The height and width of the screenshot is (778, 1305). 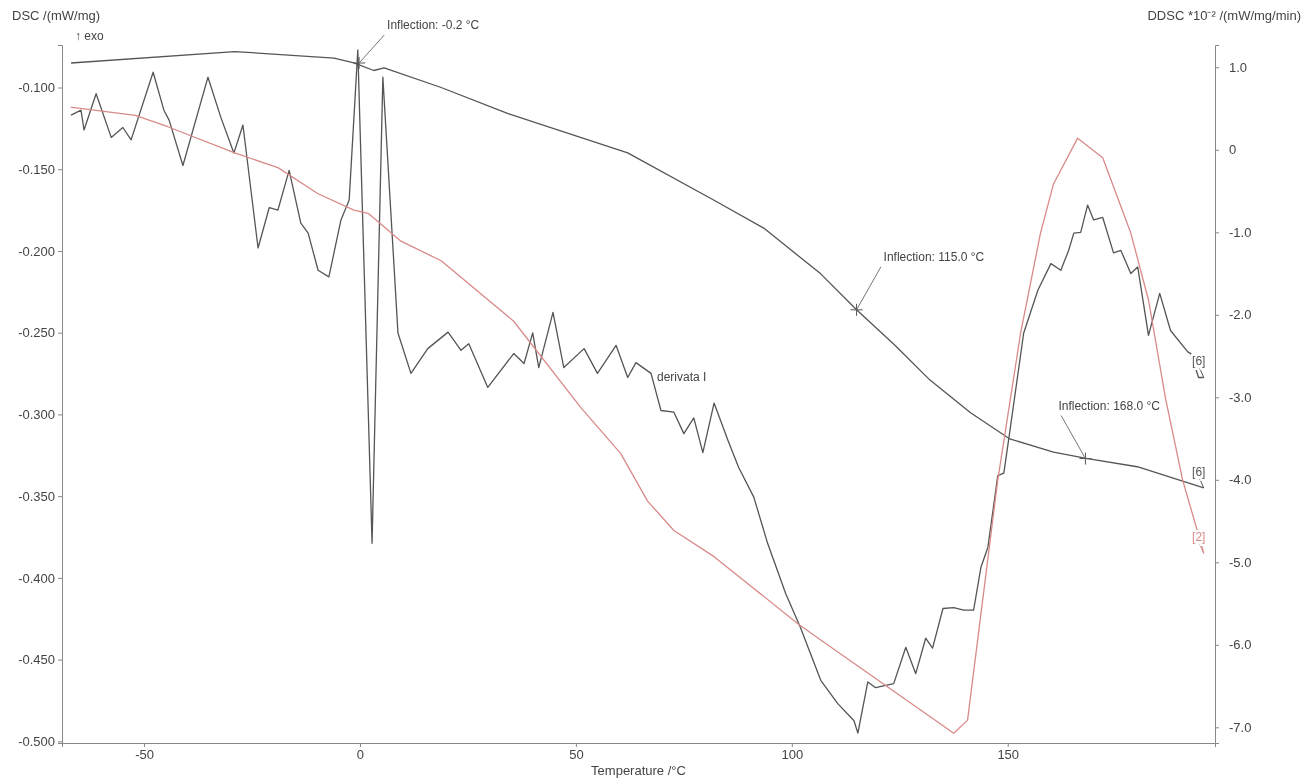 I want to click on x-tick-label: 150, so click(x=1008, y=755).